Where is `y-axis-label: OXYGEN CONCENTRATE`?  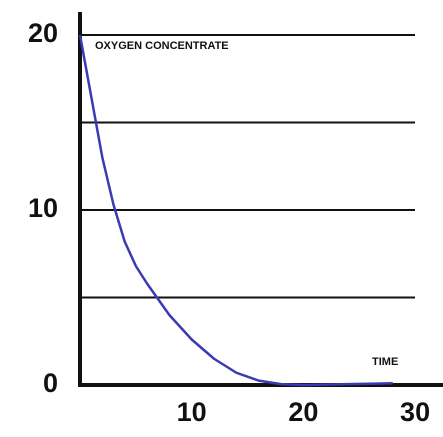
y-axis-label: OXYGEN CONCENTRATE is located at coordinates (162, 46).